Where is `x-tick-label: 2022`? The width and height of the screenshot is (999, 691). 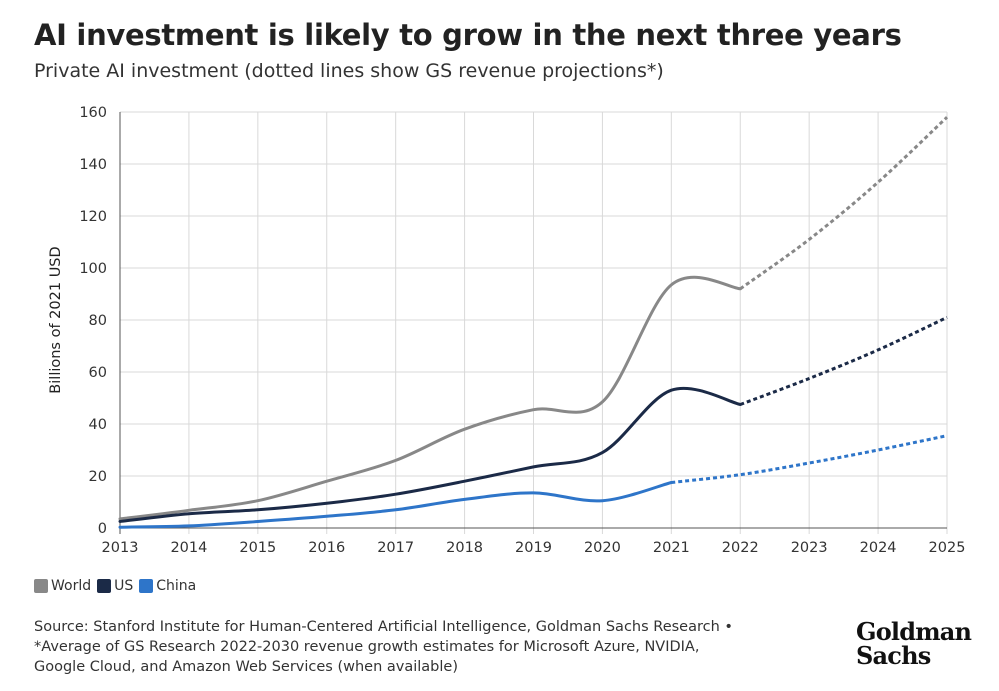 x-tick-label: 2022 is located at coordinates (740, 548).